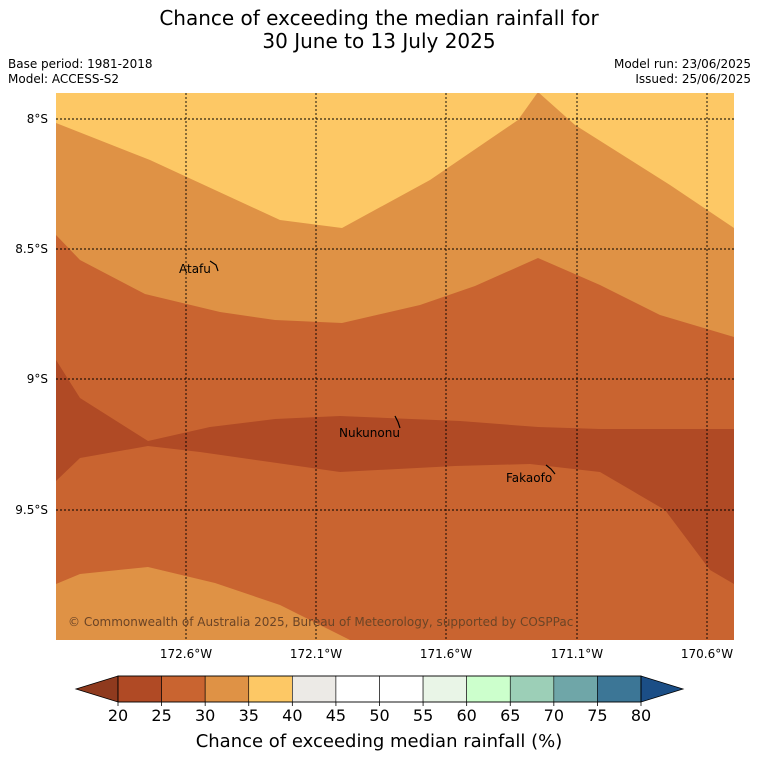  Describe the element at coordinates (336, 715) in the screenshot. I see `colorbar-tick-label: 45` at that location.